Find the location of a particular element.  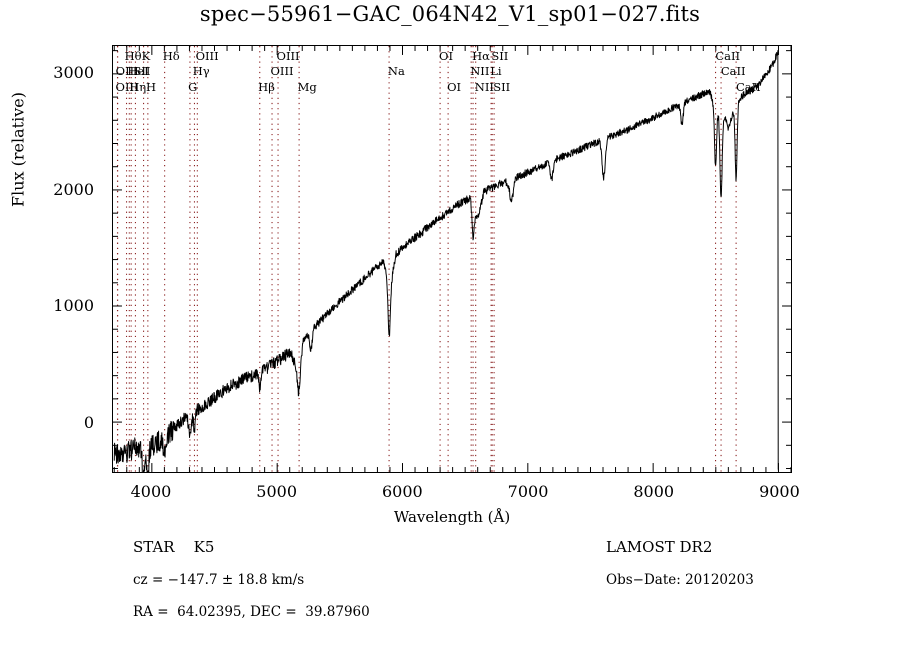

footer-cz: cz = −147.7 ± 18.8 km/s is located at coordinates (219, 580).